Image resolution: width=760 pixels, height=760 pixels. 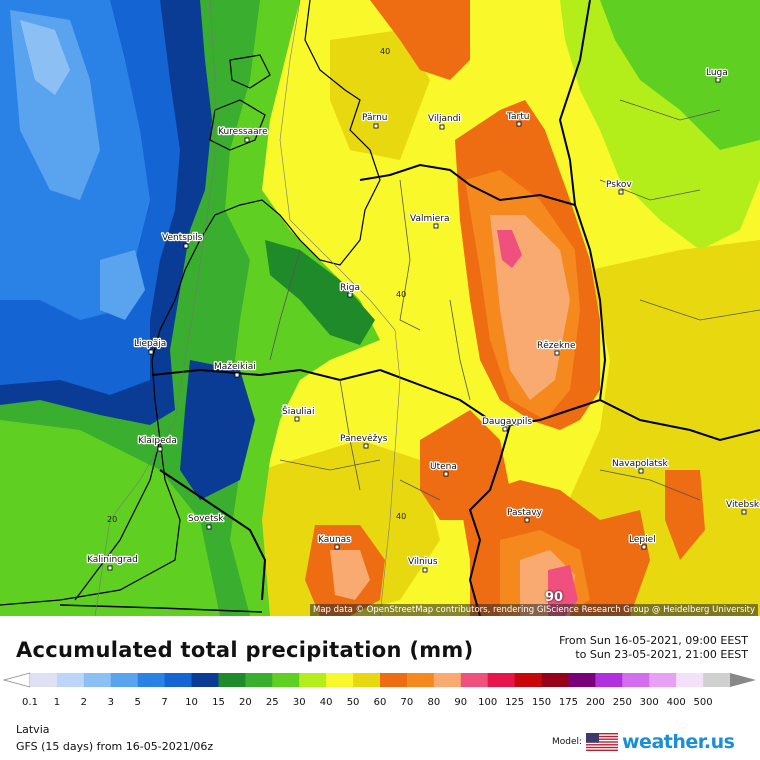 I want to click on legend-level-label: 200, so click(x=595, y=702).